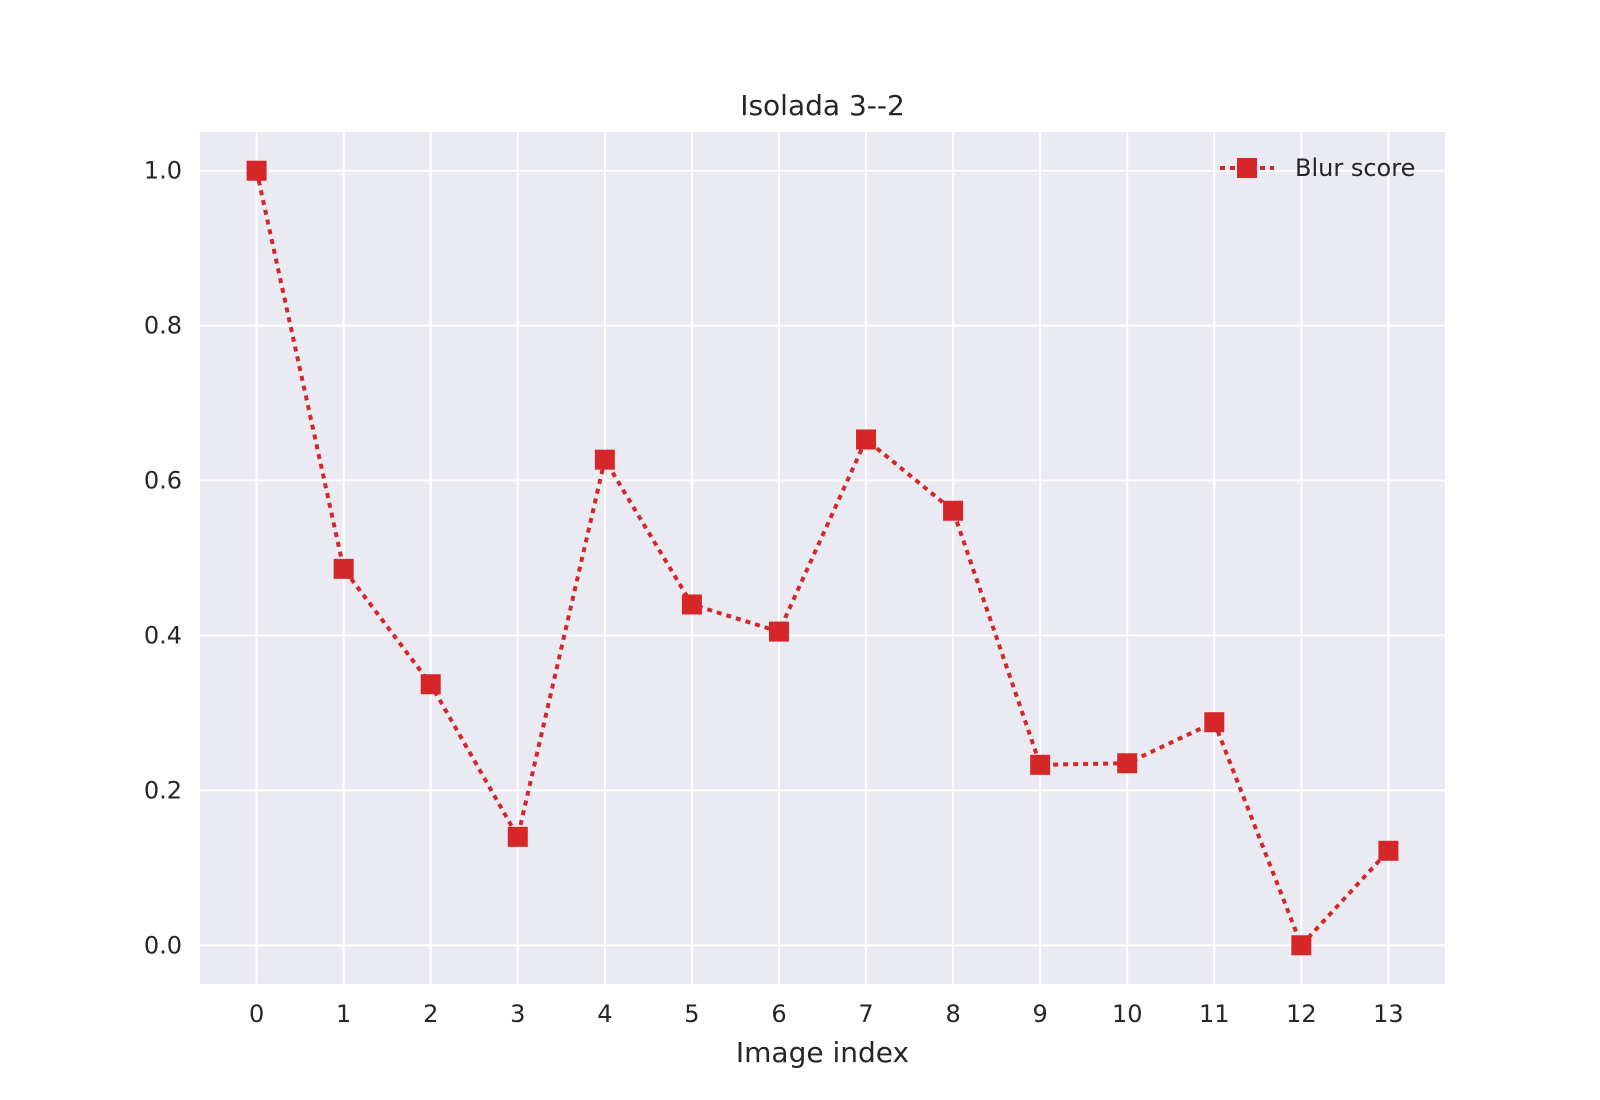  I want to click on x-tick-label: 11, so click(1214, 1014).